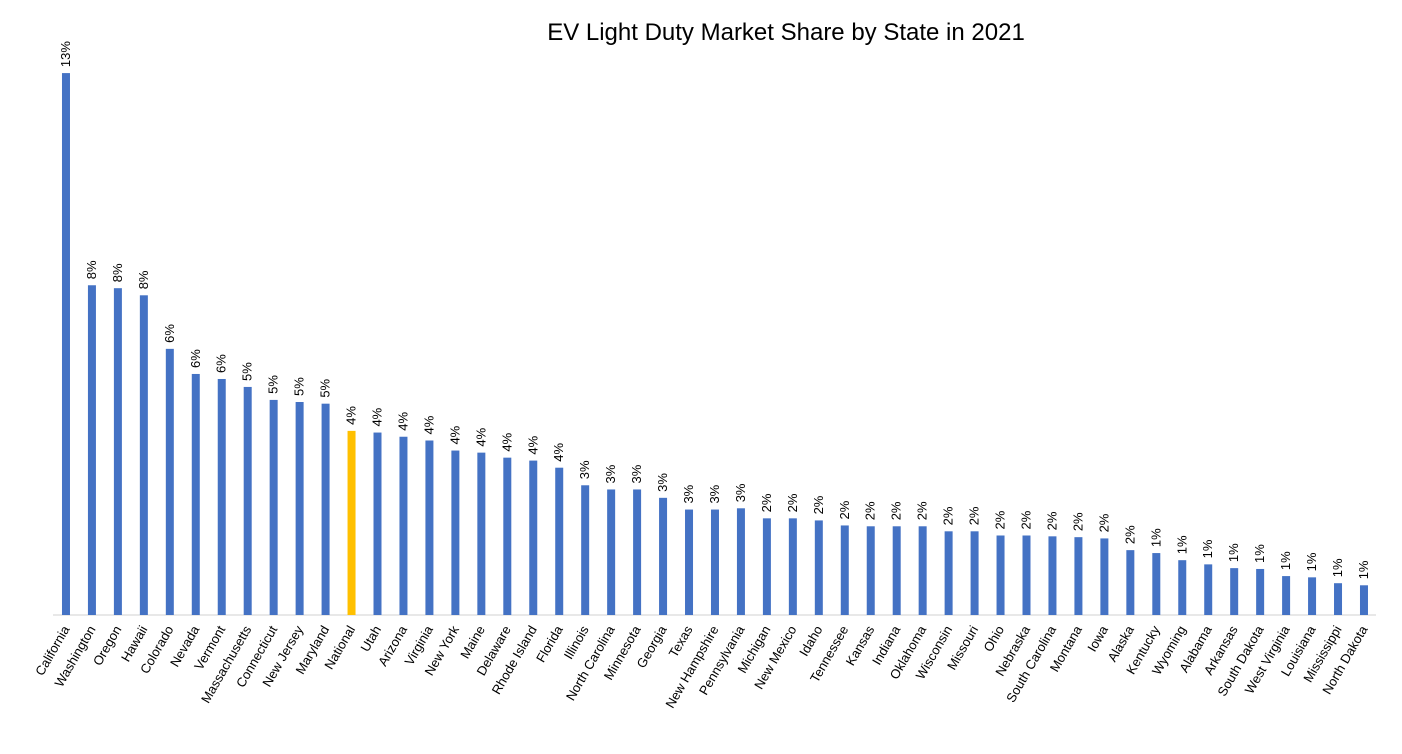 The image size is (1402, 754). I want to click on x-tick-label: Florida, so click(549, 643).